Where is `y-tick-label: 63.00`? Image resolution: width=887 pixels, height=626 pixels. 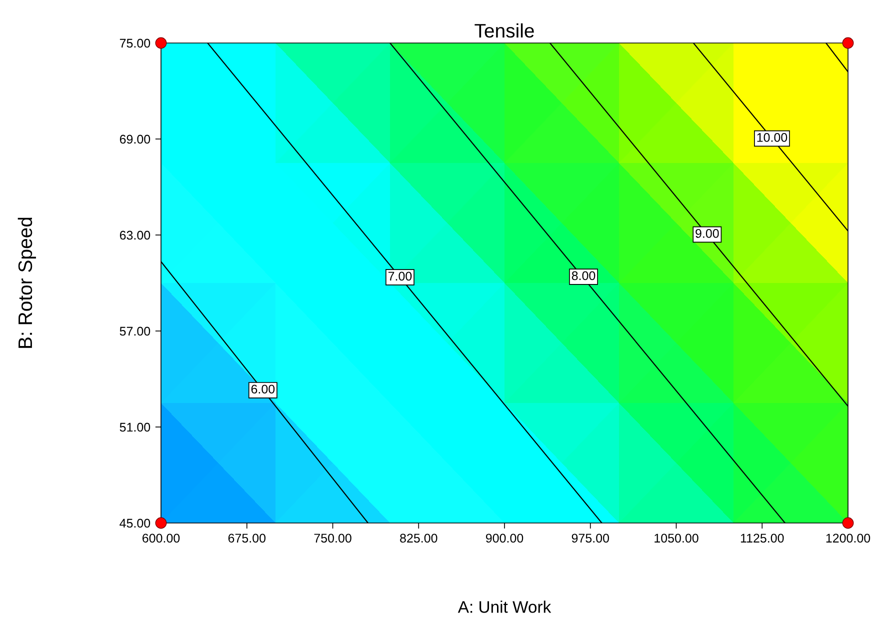 y-tick-label: 63.00 is located at coordinates (135, 235).